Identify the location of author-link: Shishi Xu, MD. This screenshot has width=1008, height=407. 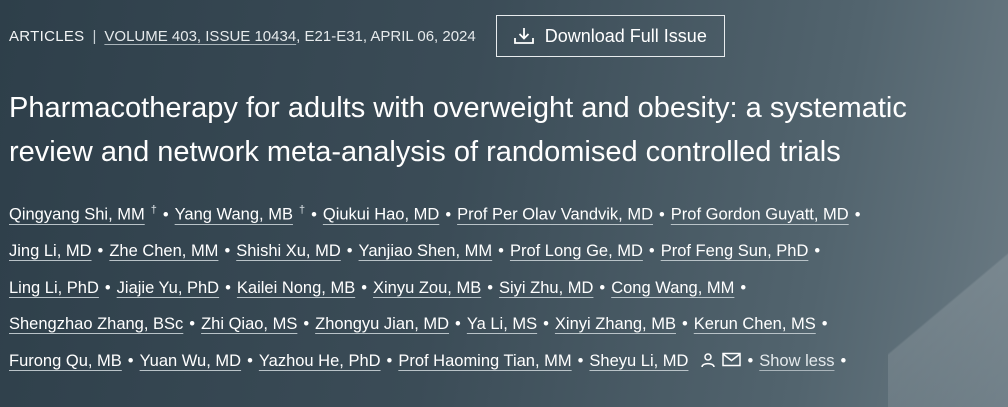
(288, 251).